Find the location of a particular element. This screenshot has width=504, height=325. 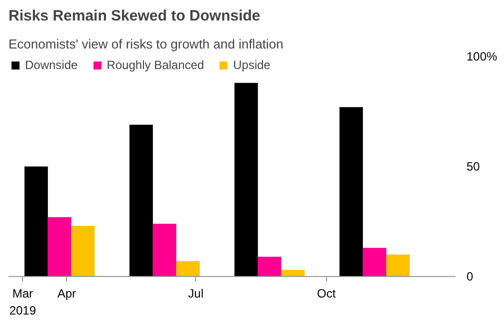

y-tick-label: 100% is located at coordinates (482, 57).